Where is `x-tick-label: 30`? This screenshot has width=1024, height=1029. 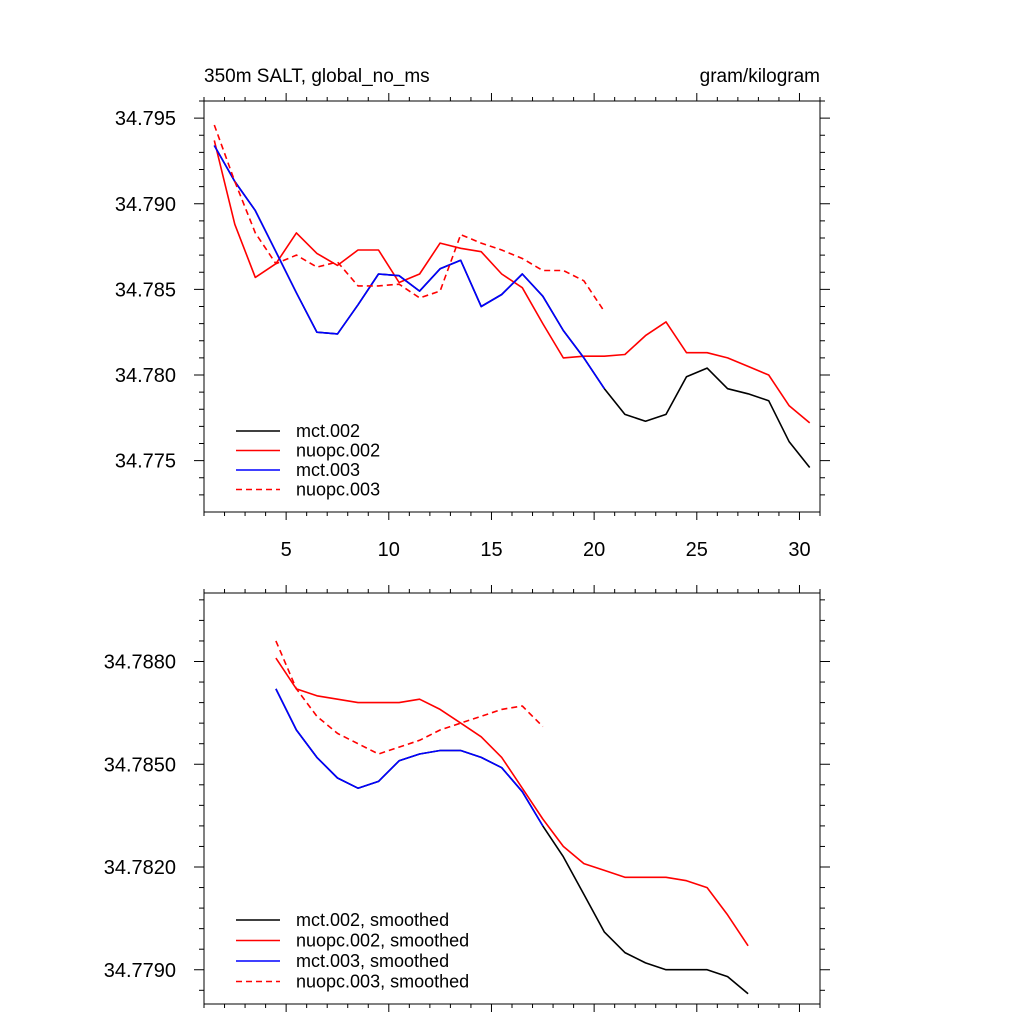 x-tick-label: 30 is located at coordinates (799, 550).